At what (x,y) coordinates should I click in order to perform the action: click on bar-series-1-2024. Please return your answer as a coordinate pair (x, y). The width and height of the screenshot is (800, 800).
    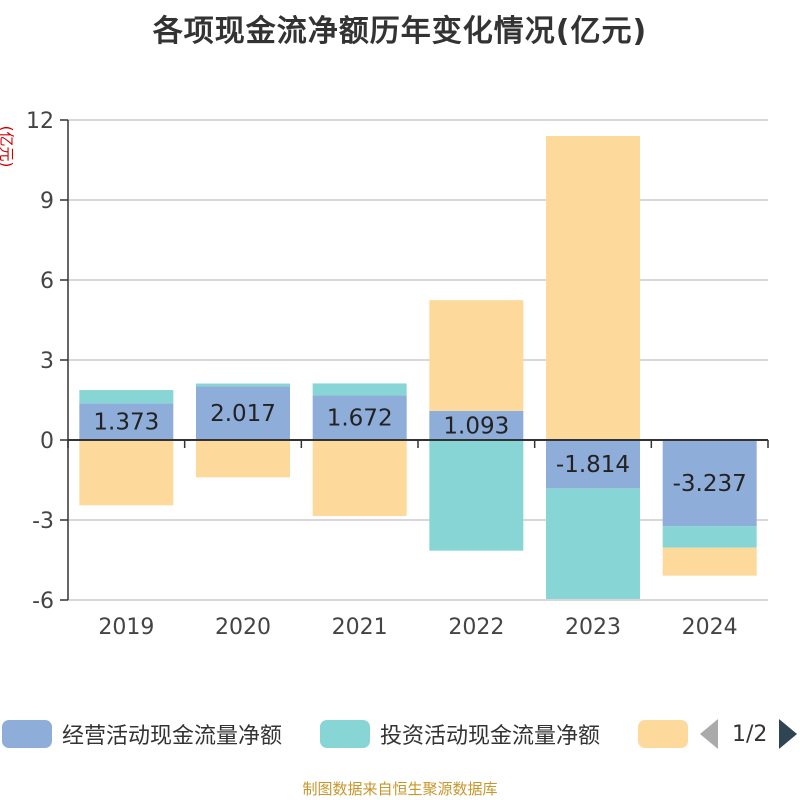
    Looking at the image, I should click on (709, 537).